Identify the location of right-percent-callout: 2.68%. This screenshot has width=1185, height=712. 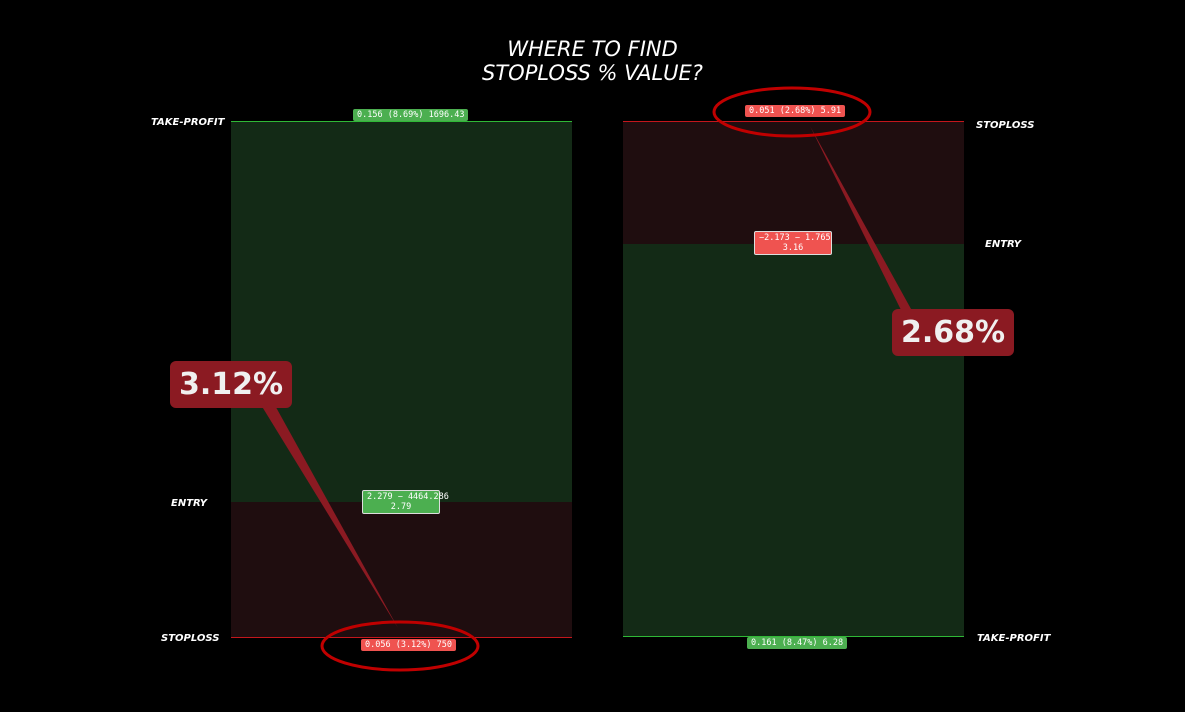
(953, 332).